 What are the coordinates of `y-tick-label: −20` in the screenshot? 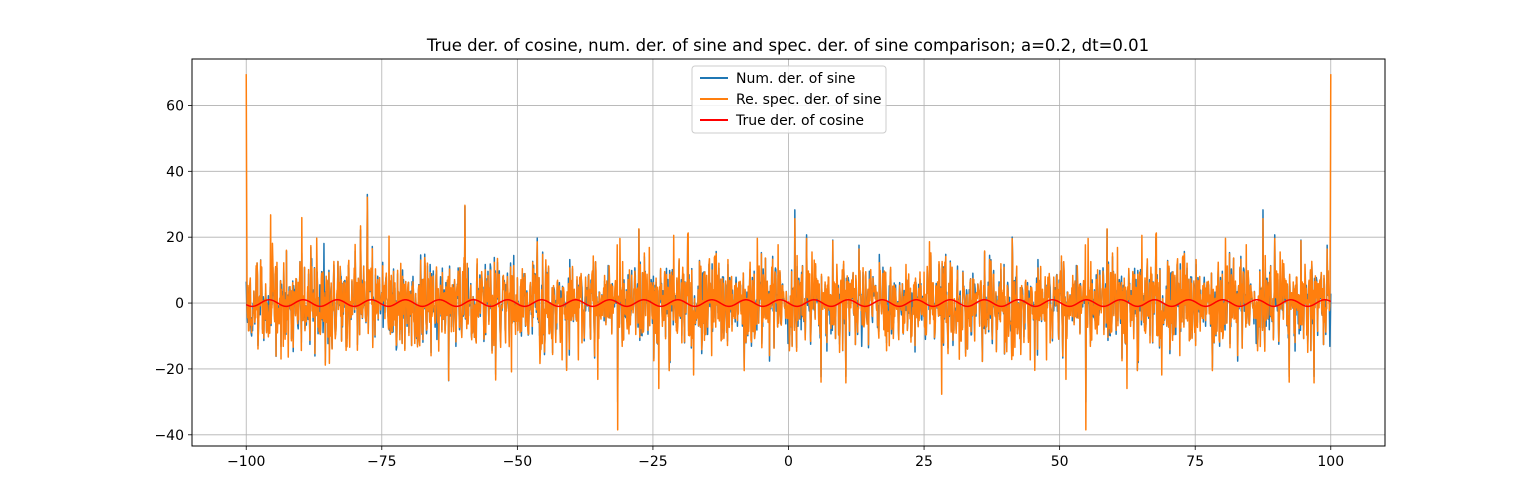 It's located at (169, 370).